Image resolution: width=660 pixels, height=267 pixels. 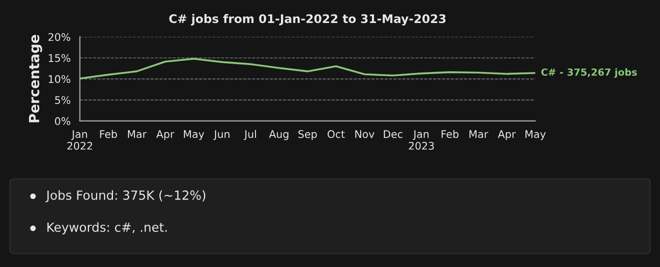 What do you see at coordinates (79, 140) in the screenshot?
I see `x-tick-label: Jan 2022` at bounding box center [79, 140].